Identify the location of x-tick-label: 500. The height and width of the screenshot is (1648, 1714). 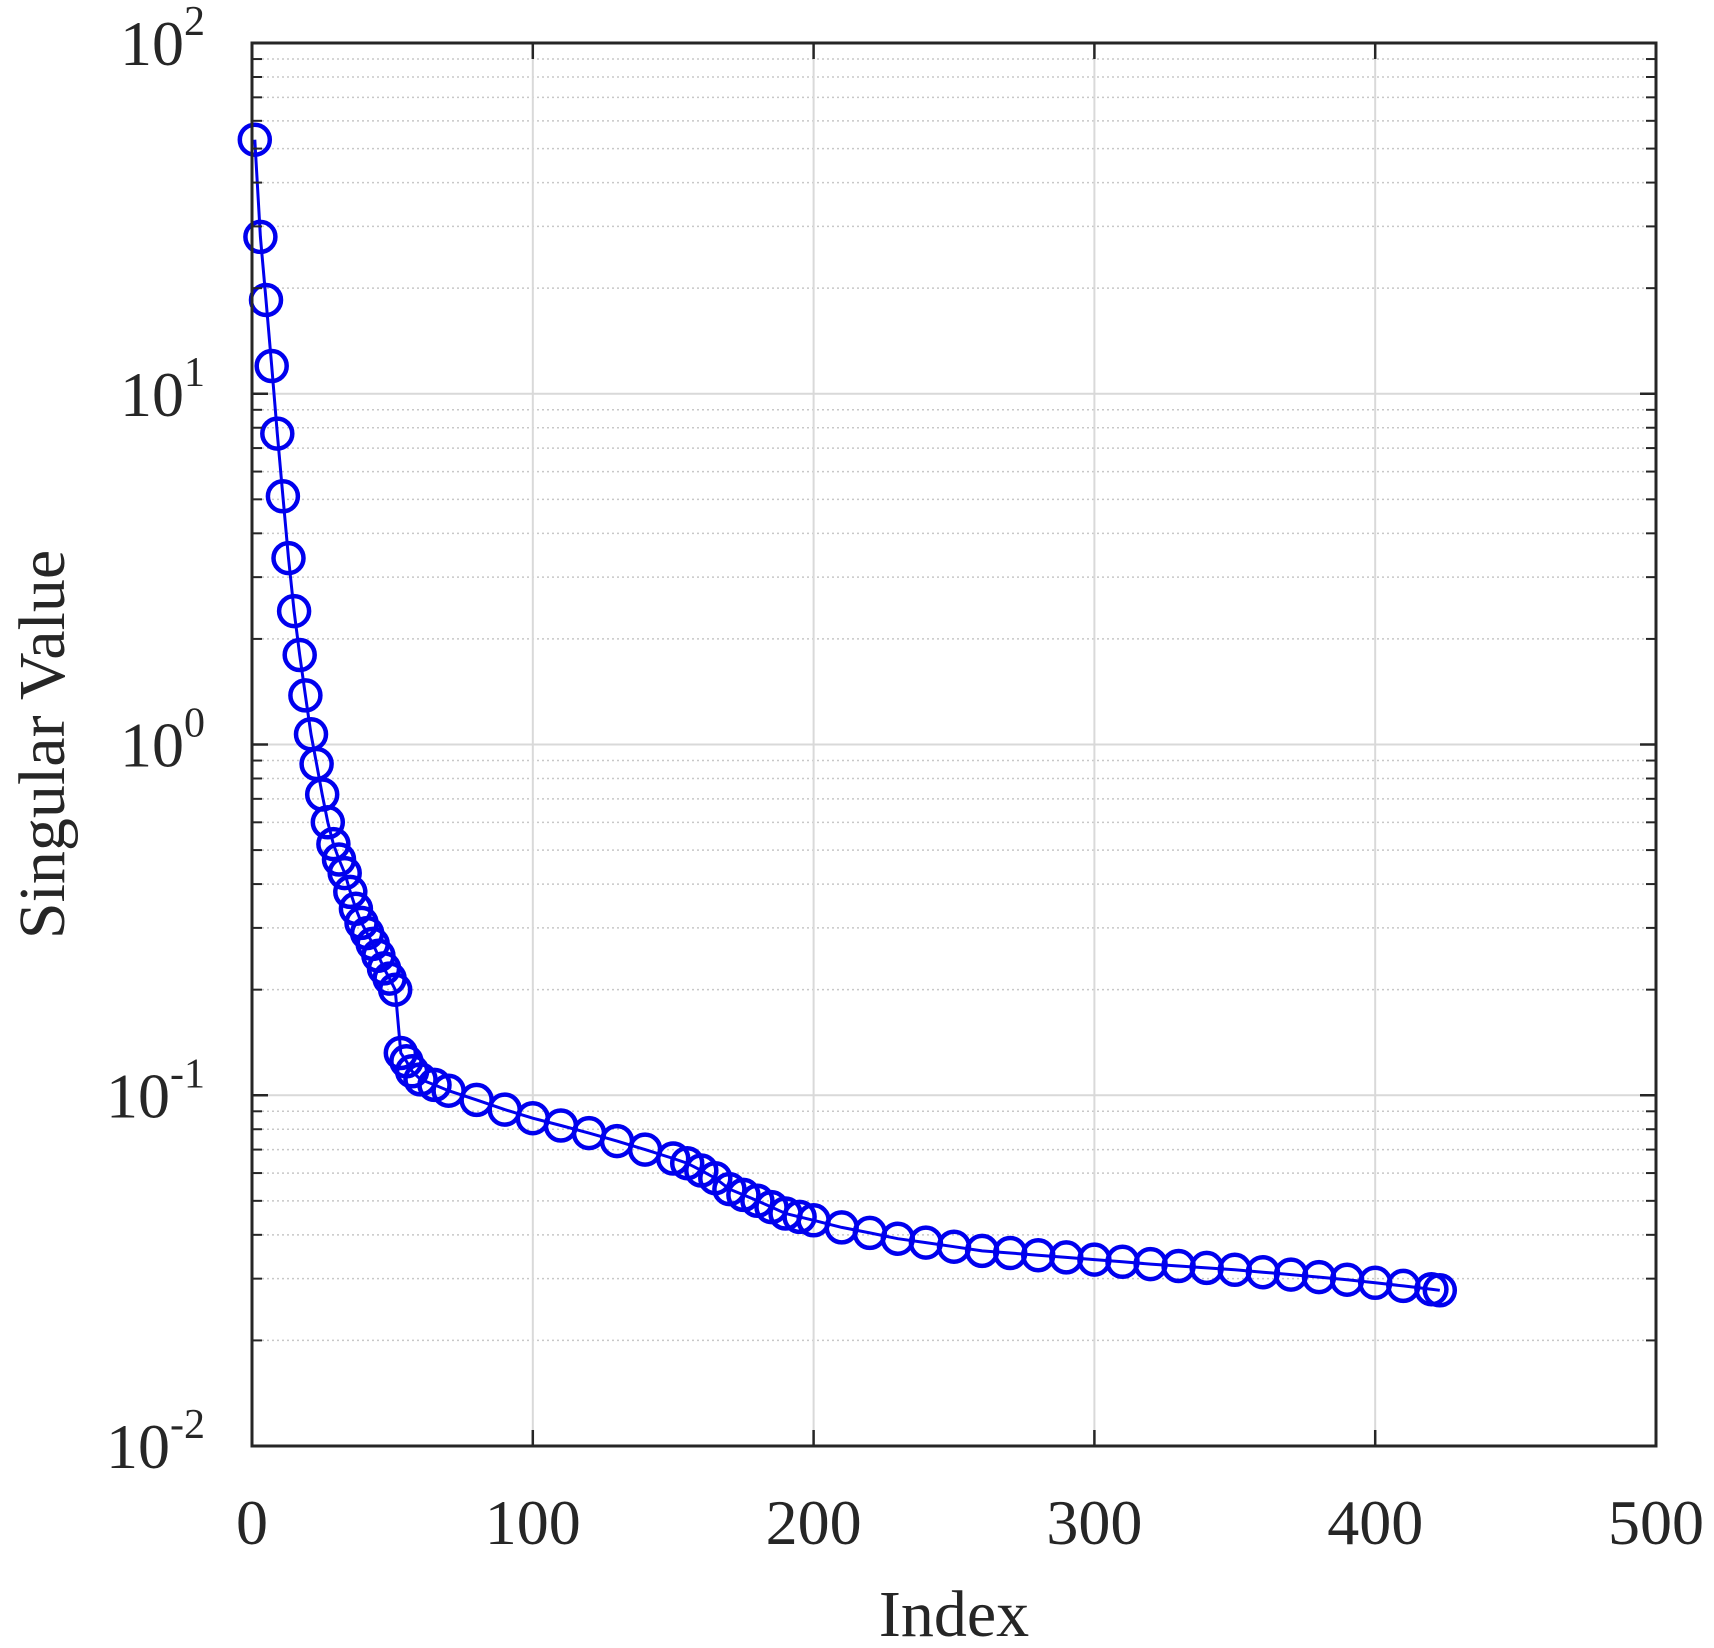
(1656, 1522).